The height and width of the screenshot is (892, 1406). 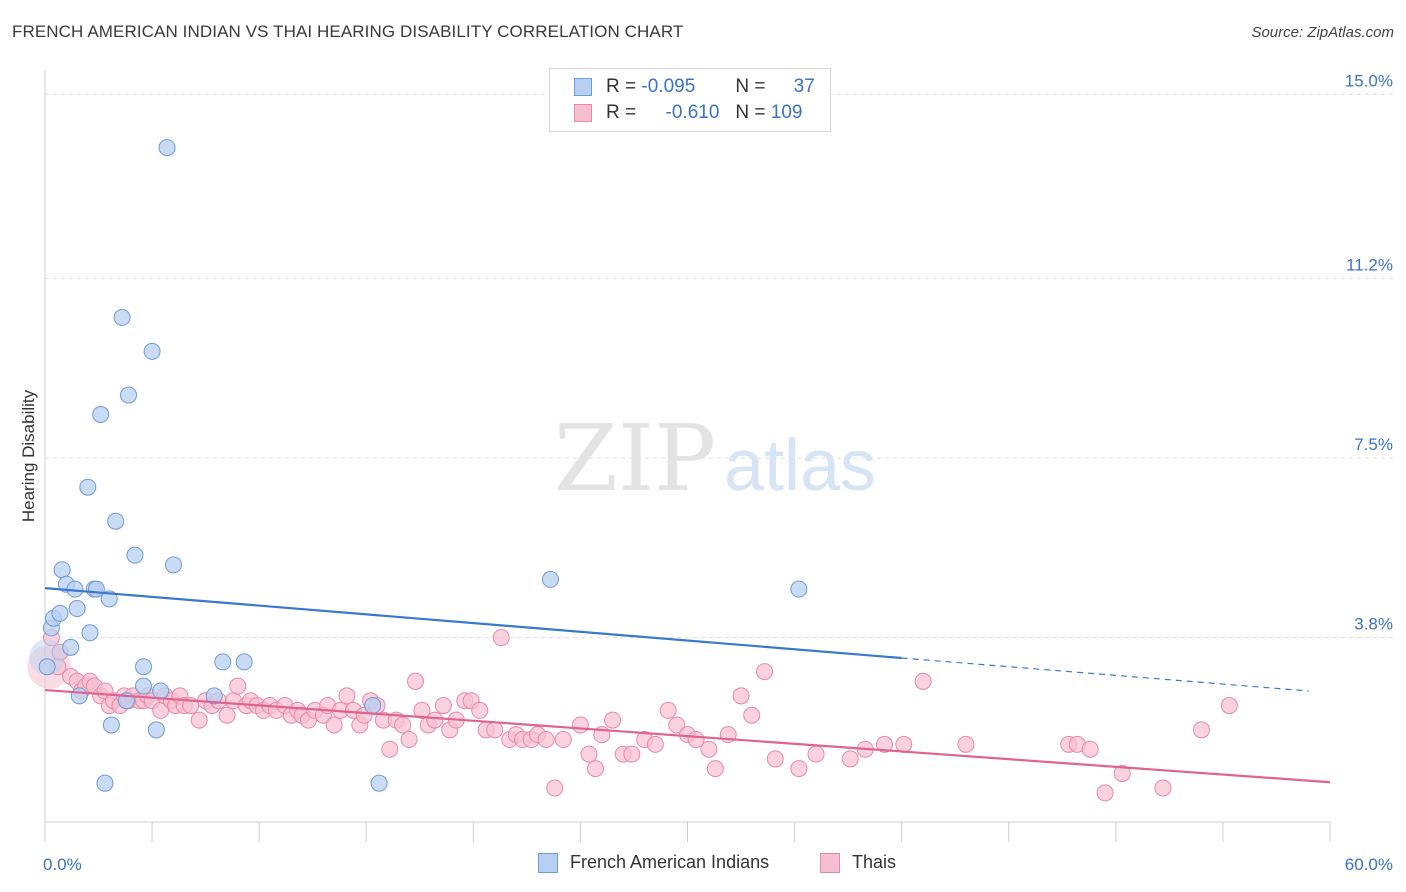 I want to click on x-tick-label-max: 60.0%, so click(x=1369, y=864).